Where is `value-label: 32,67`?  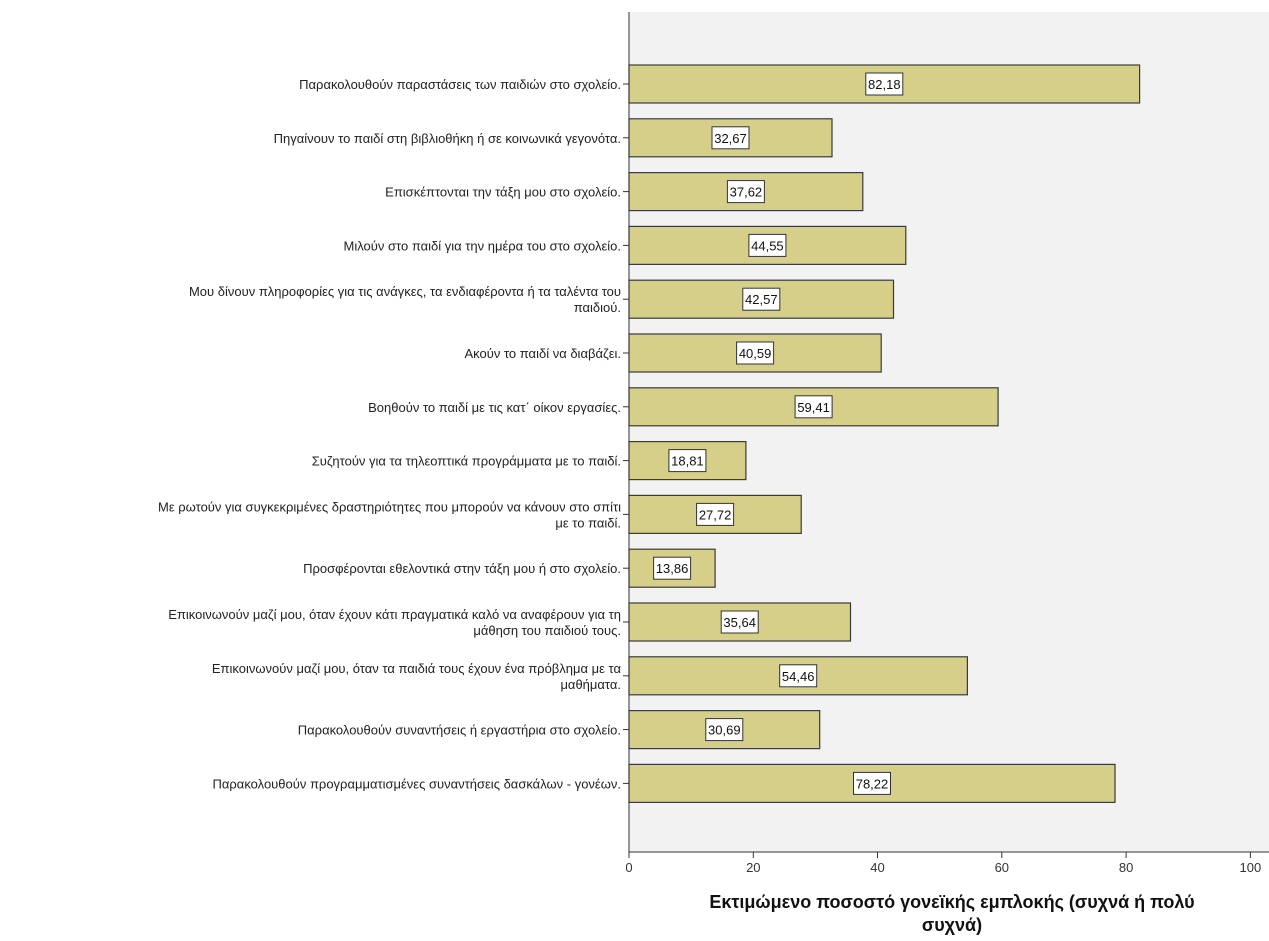 value-label: 32,67 is located at coordinates (730, 138).